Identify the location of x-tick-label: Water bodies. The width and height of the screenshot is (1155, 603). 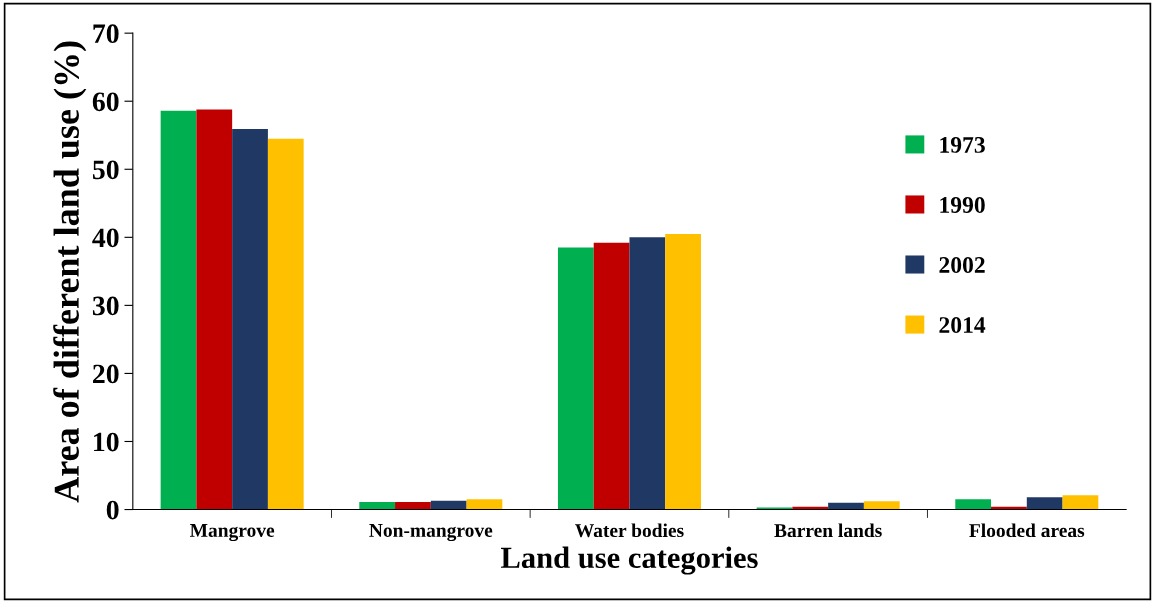
(629, 530).